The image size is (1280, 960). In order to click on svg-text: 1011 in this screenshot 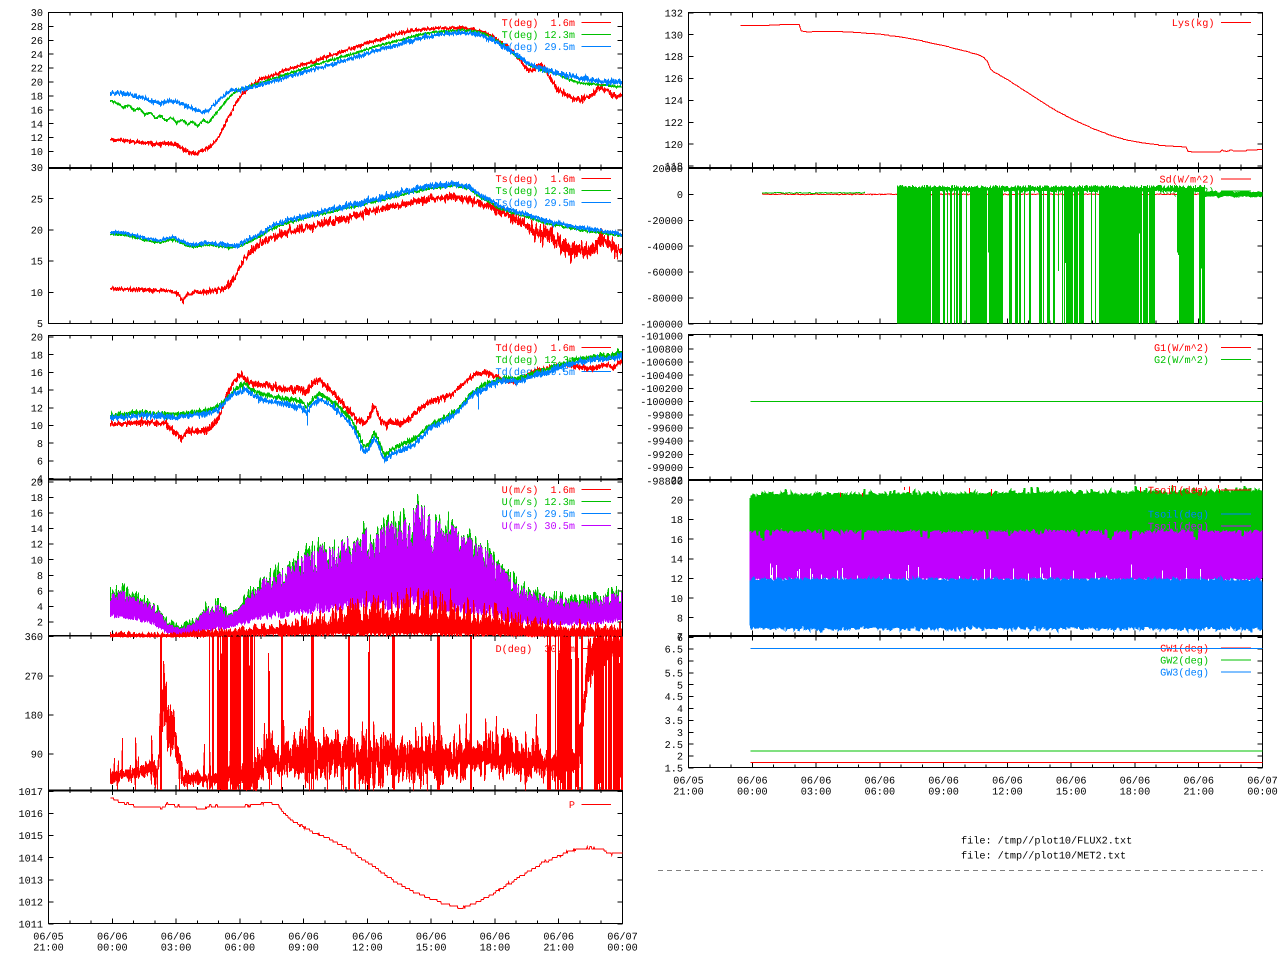, I will do `click(31, 925)`.